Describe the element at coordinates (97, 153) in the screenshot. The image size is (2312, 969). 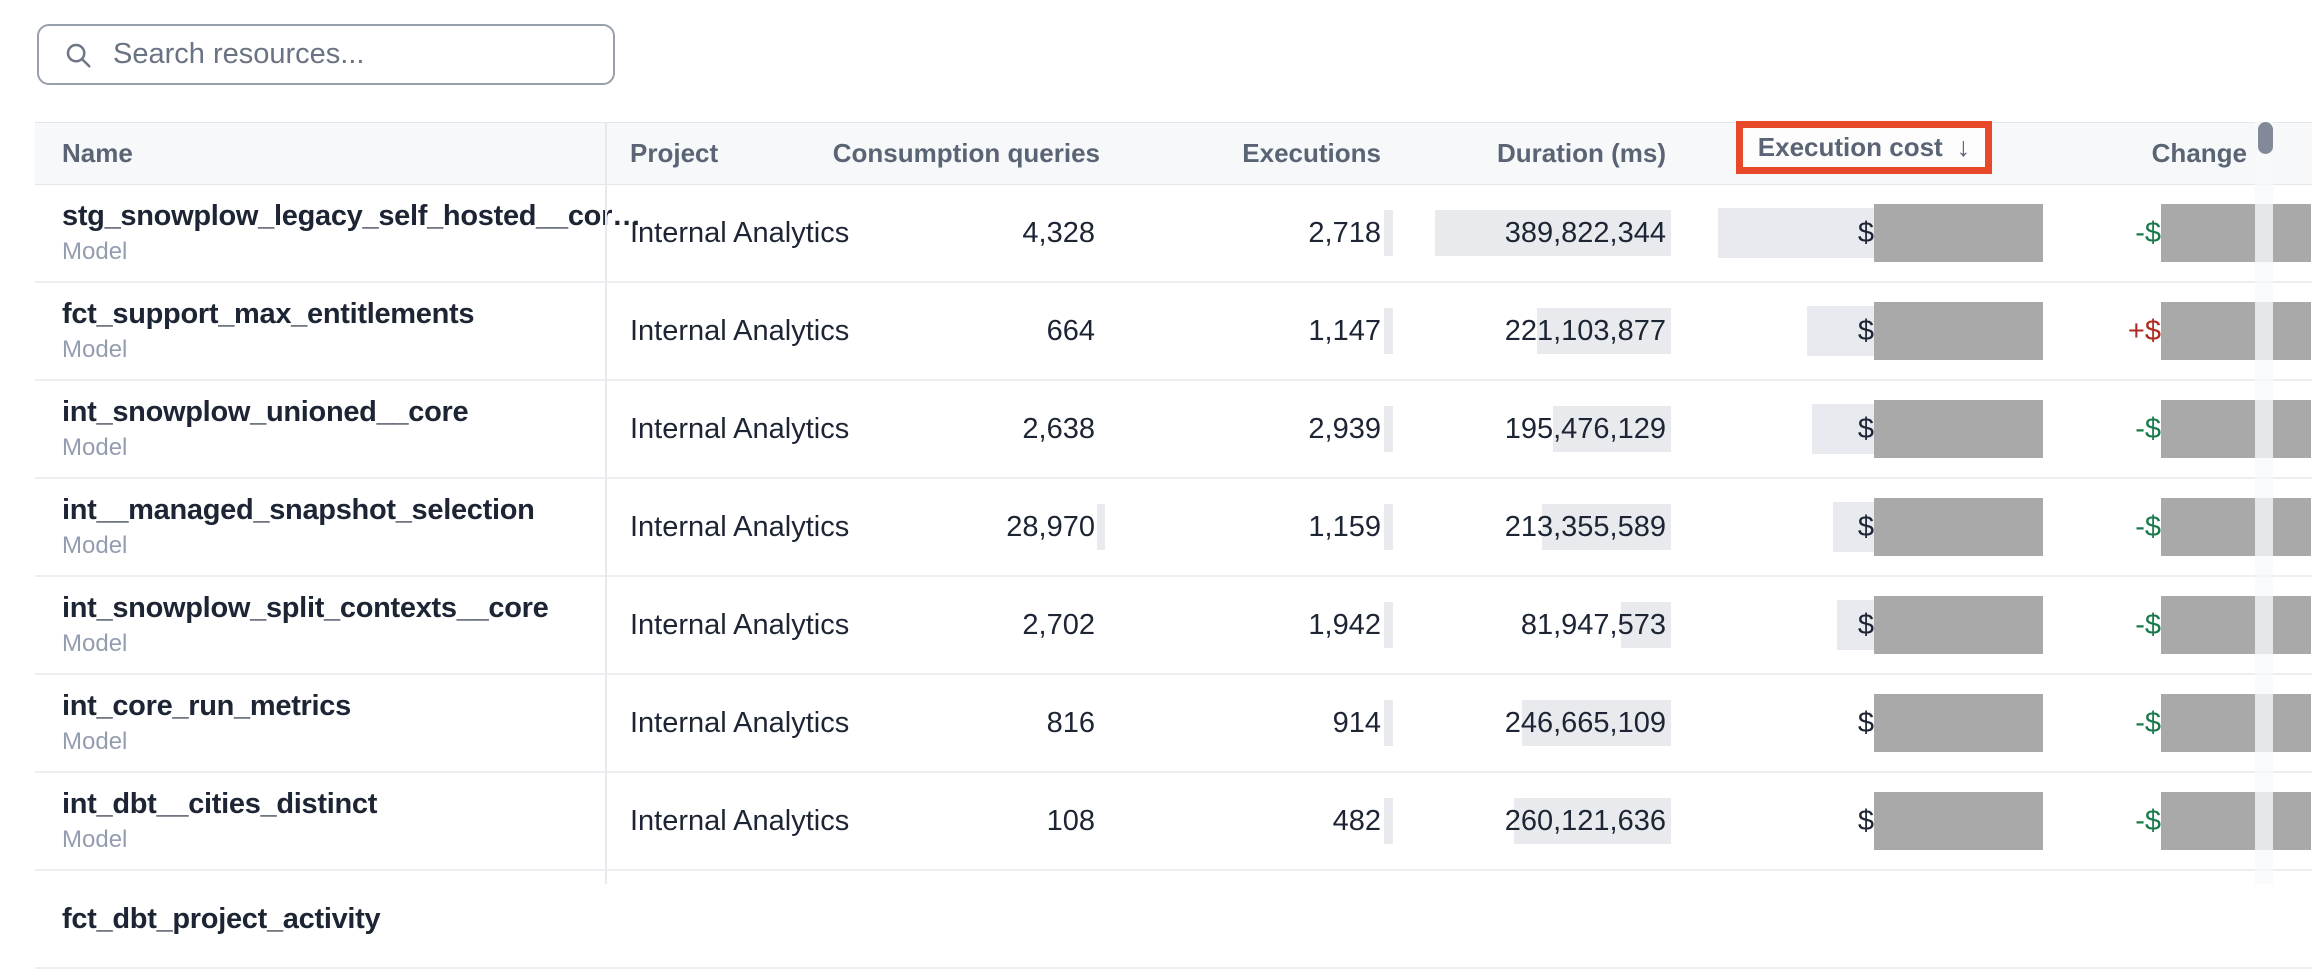
I see `column-header-name: Name` at that location.